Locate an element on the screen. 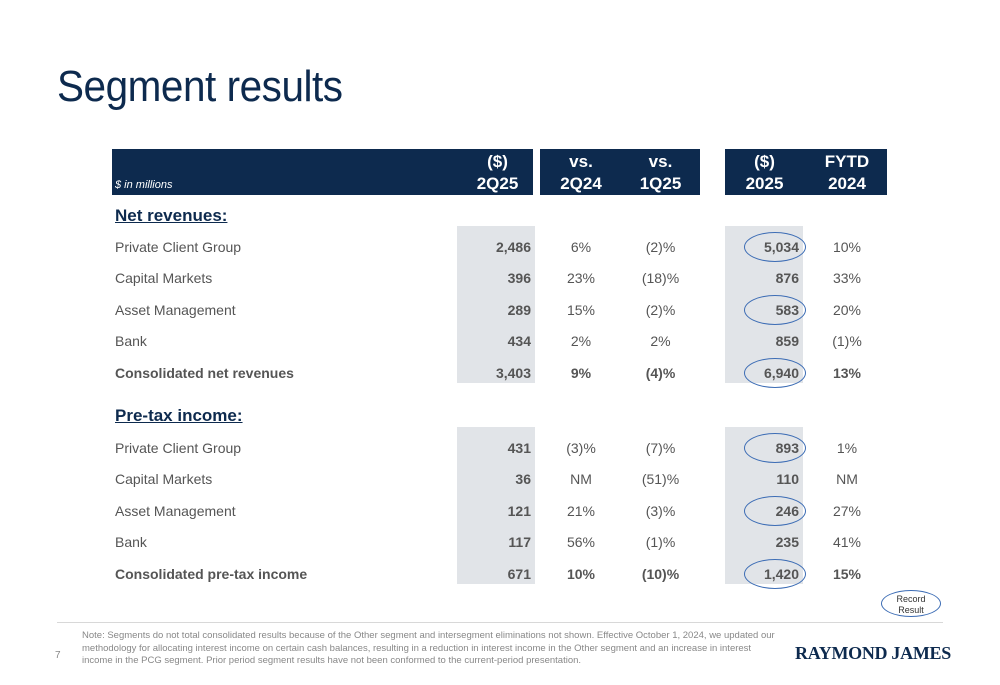 Image resolution: width=1000 pixels, height=685 pixels. cell-vs-1q25: 2% is located at coordinates (660, 341).